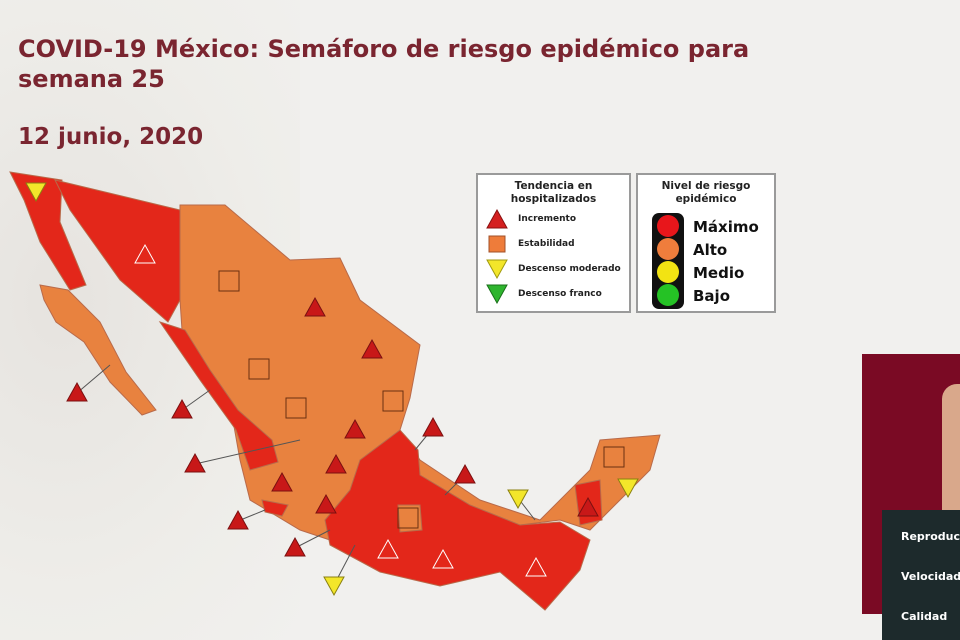  Describe the element at coordinates (712, 296) in the screenshot. I see `level-label: Bajo` at that location.